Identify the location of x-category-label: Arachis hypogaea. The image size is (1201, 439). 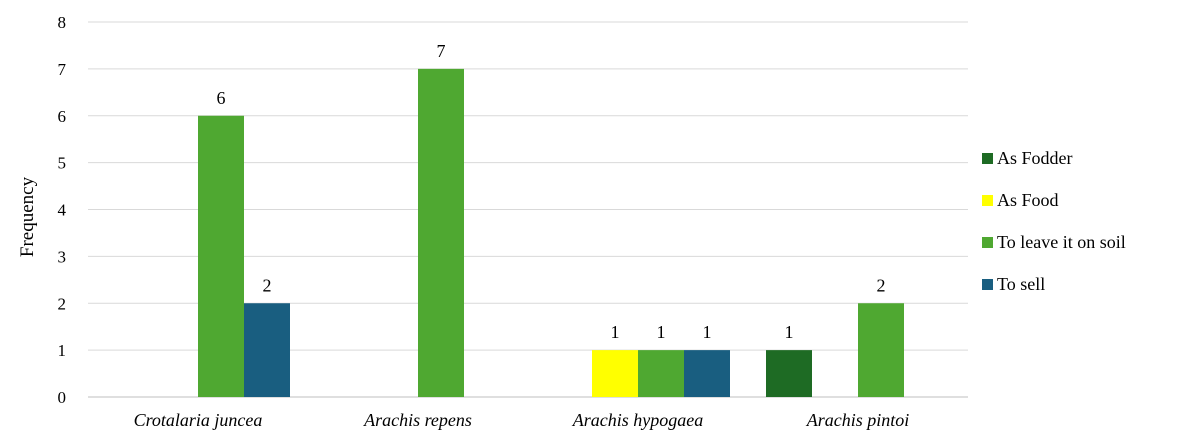
(637, 420).